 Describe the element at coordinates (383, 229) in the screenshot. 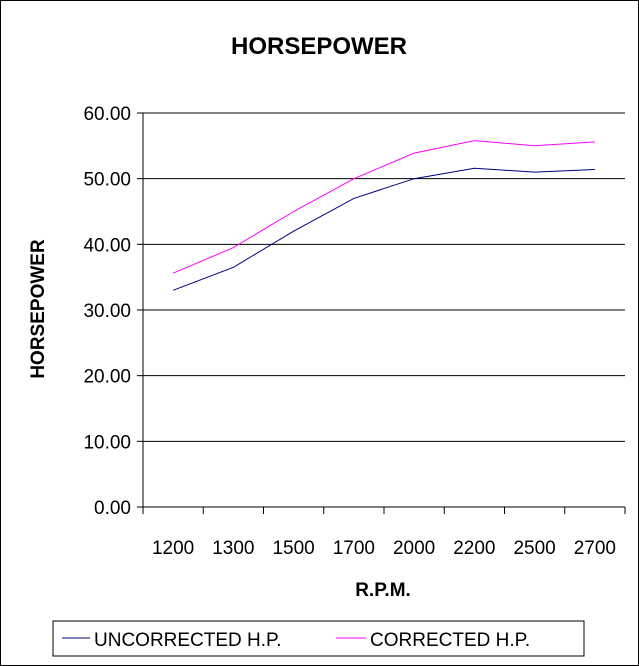

I see `series-line-uncorrected` at that location.